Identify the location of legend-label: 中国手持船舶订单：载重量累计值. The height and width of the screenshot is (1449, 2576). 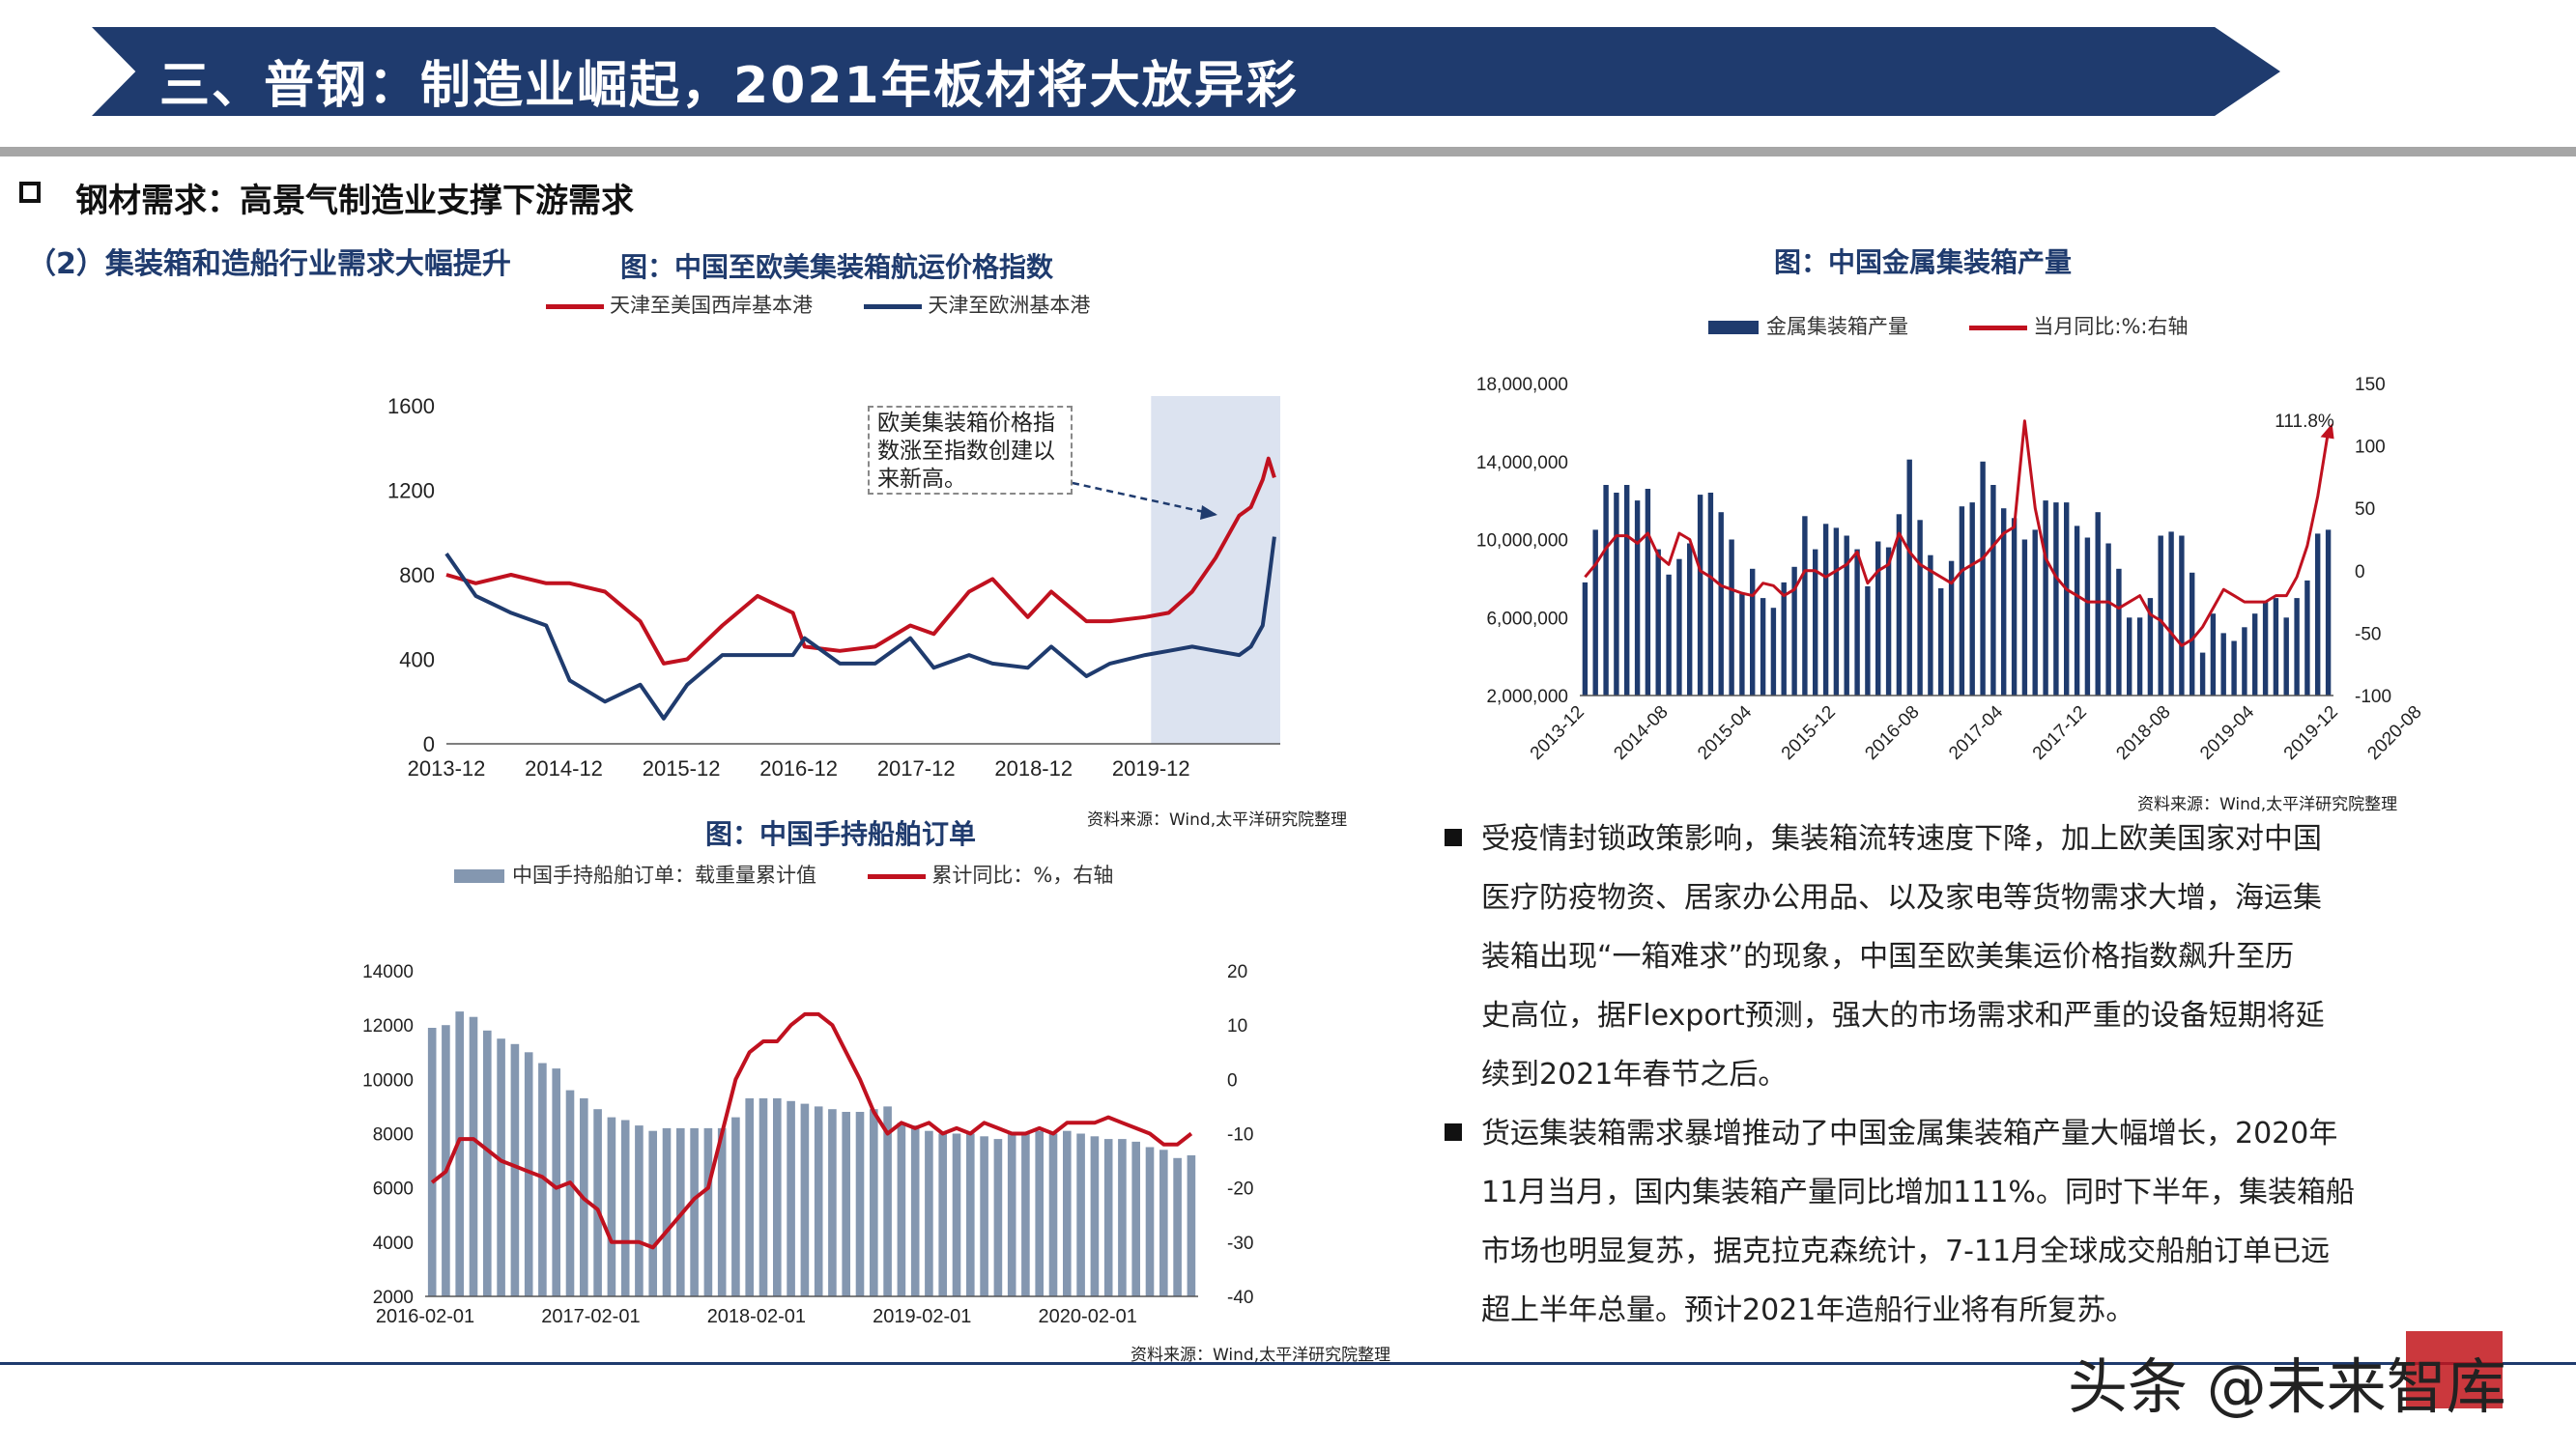
(664, 875).